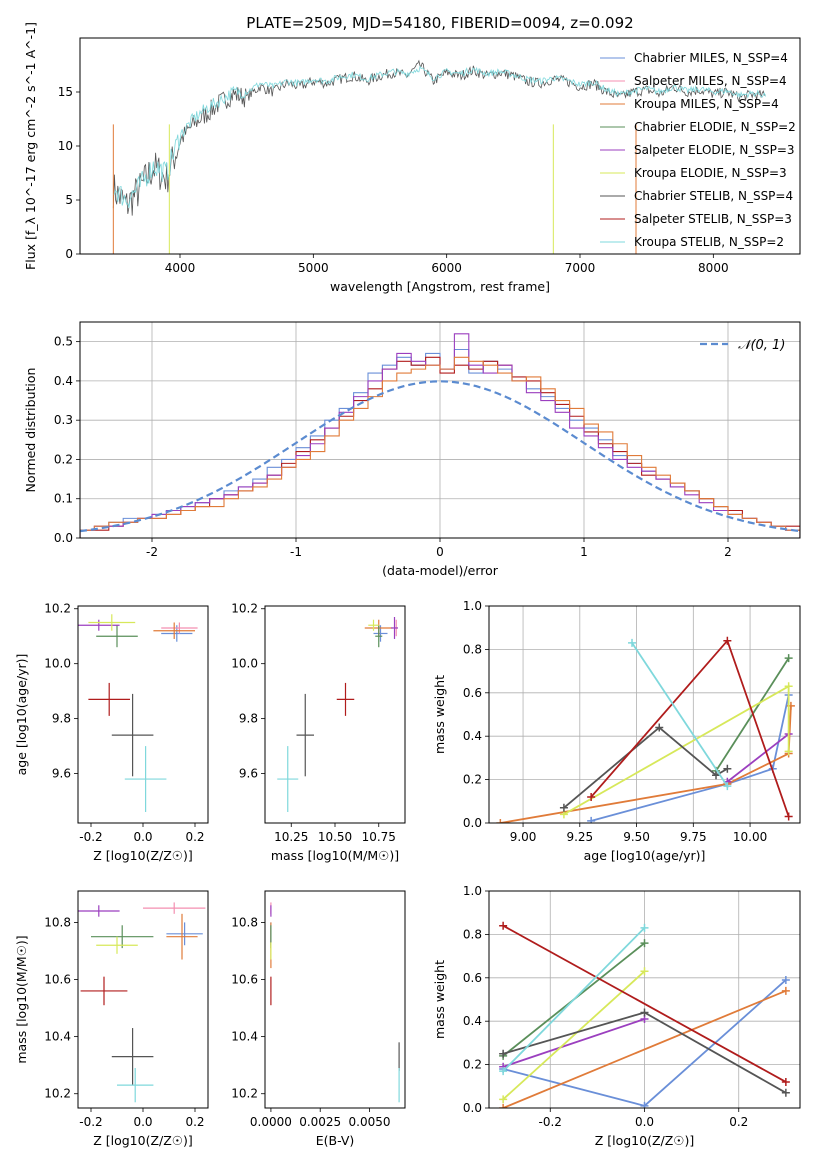  What do you see at coordinates (320, 1122) in the screenshot?
I see `x-tick-label: 0.0025` at bounding box center [320, 1122].